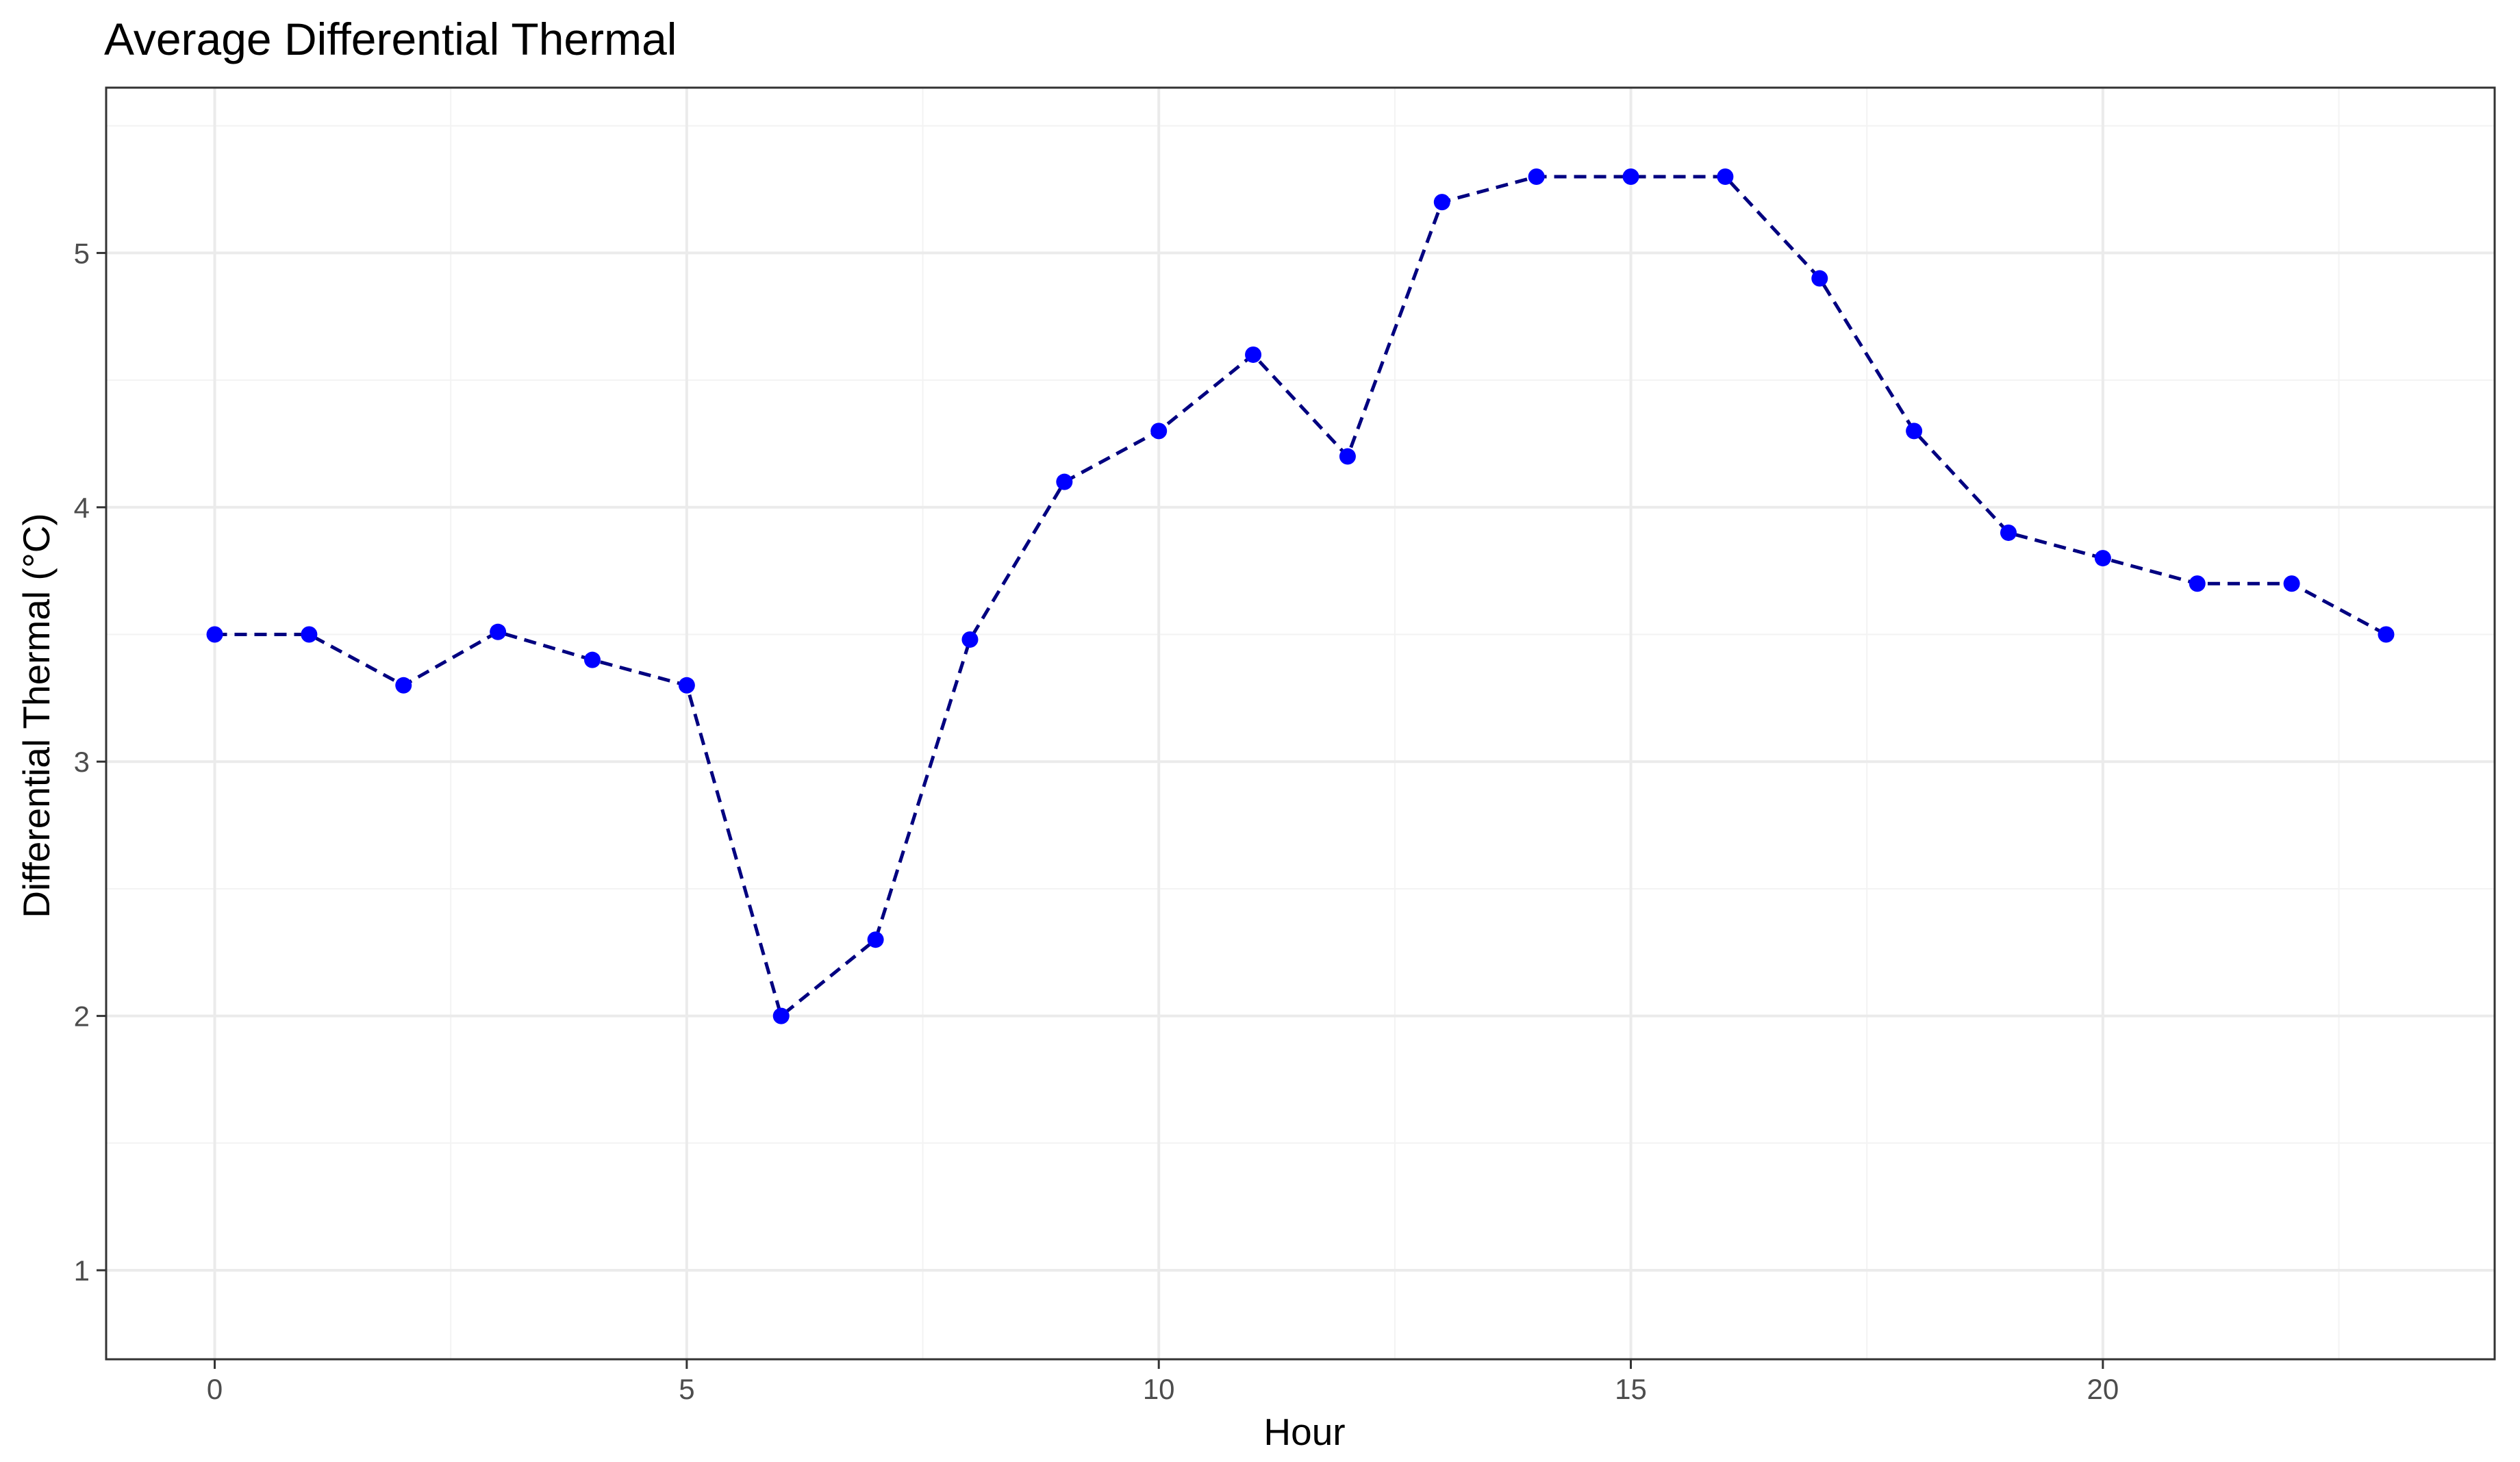  What do you see at coordinates (1304, 1432) in the screenshot?
I see `x-axis-title: Hour` at bounding box center [1304, 1432].